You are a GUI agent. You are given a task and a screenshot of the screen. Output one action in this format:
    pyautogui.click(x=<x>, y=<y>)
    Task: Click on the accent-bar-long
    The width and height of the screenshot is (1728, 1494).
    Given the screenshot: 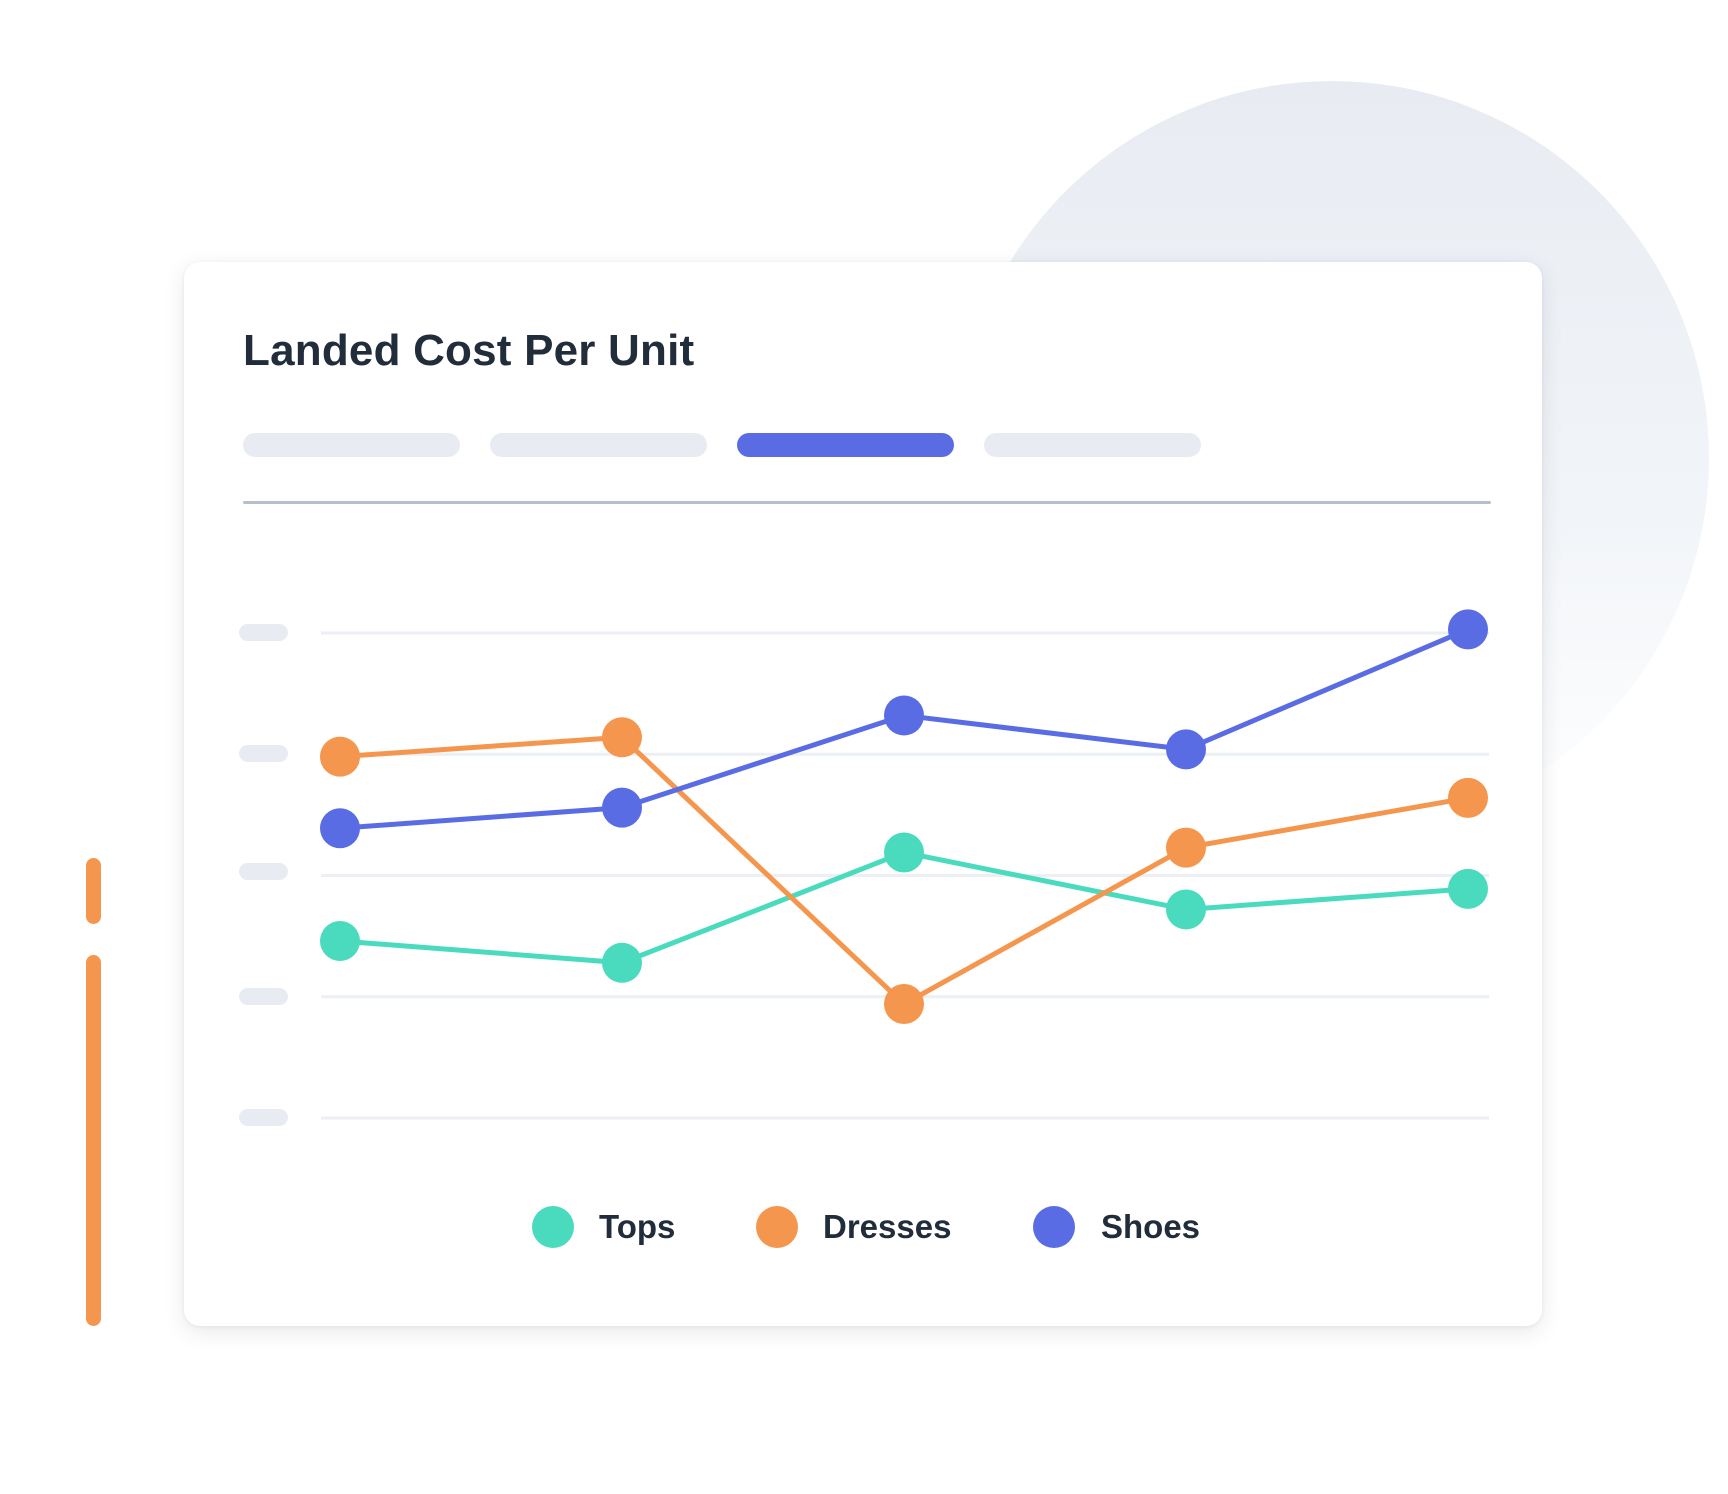 What is the action you would take?
    pyautogui.click(x=93, y=1140)
    